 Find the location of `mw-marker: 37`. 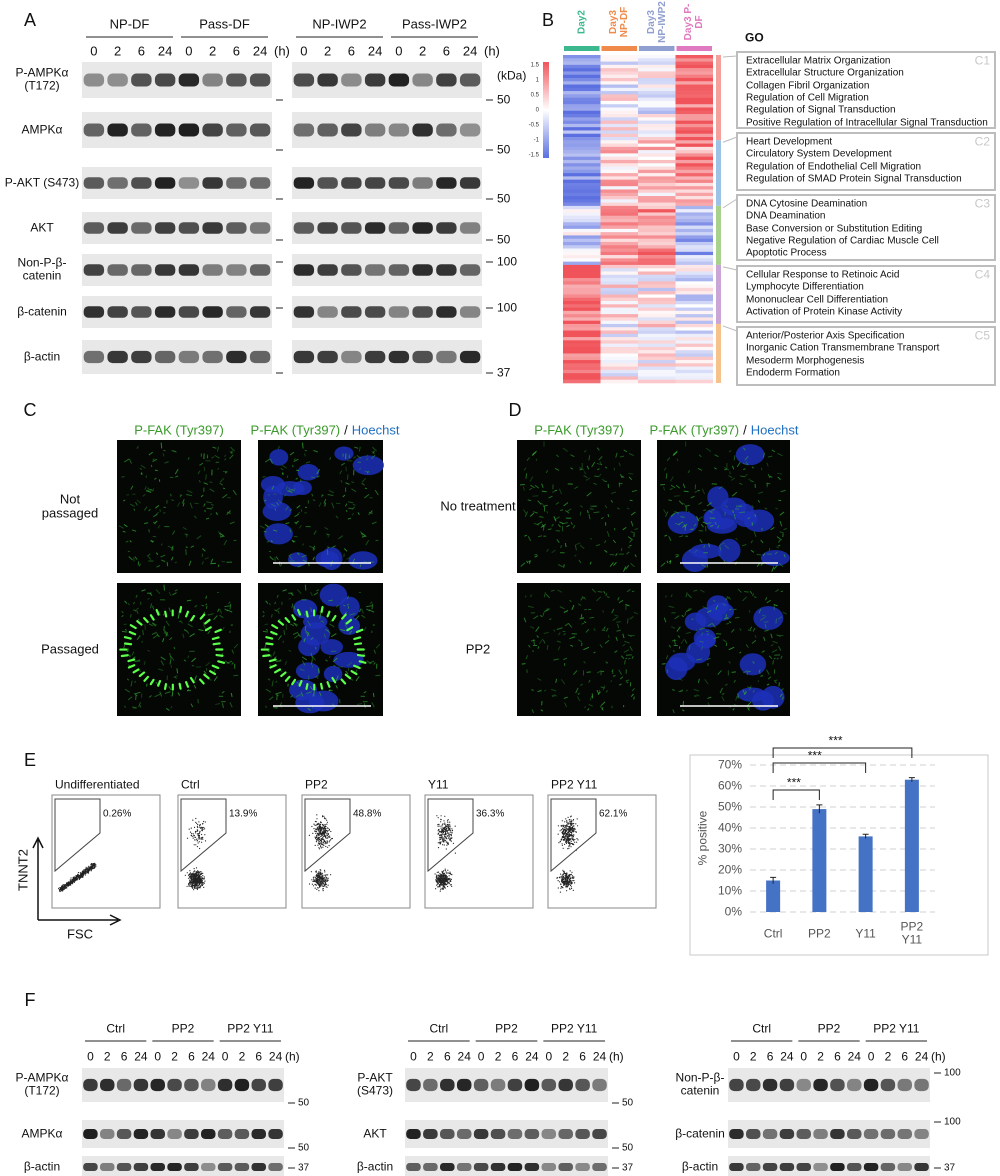

mw-marker: 37 is located at coordinates (304, 1168).